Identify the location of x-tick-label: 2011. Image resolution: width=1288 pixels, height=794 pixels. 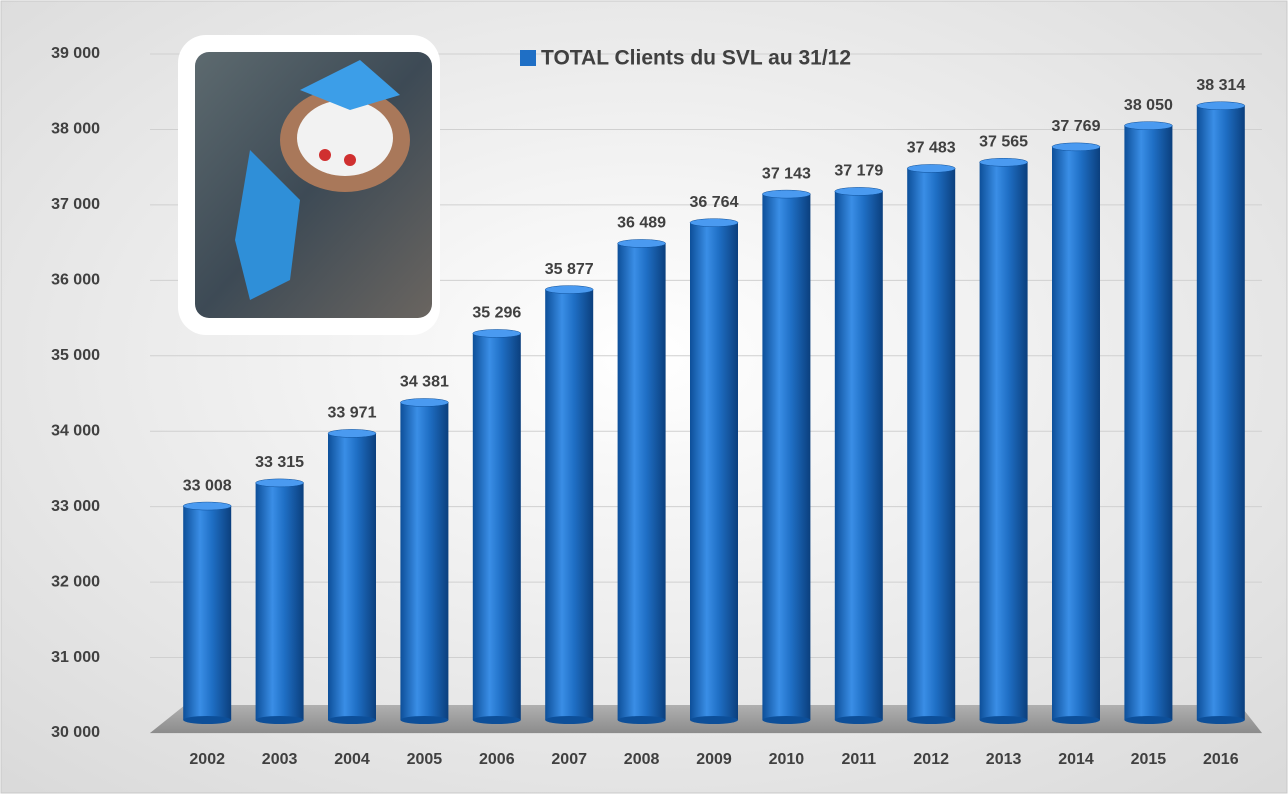
(858, 759).